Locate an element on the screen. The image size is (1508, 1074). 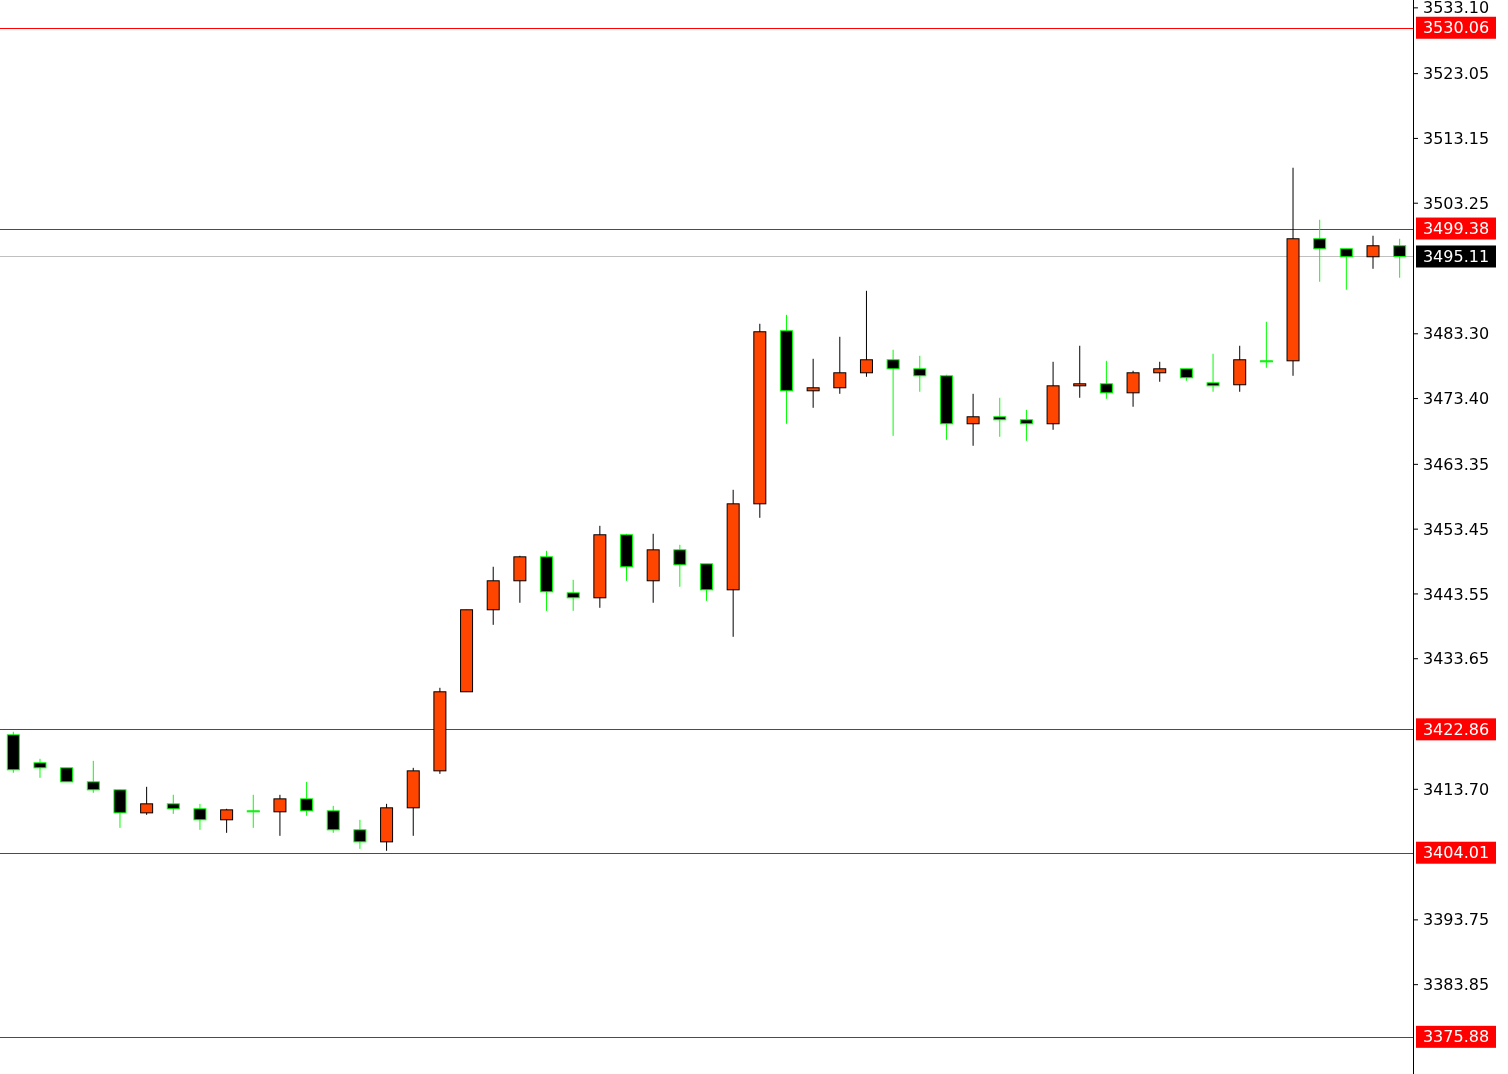
y-tick-label: 3413.70 is located at coordinates (1456, 789).